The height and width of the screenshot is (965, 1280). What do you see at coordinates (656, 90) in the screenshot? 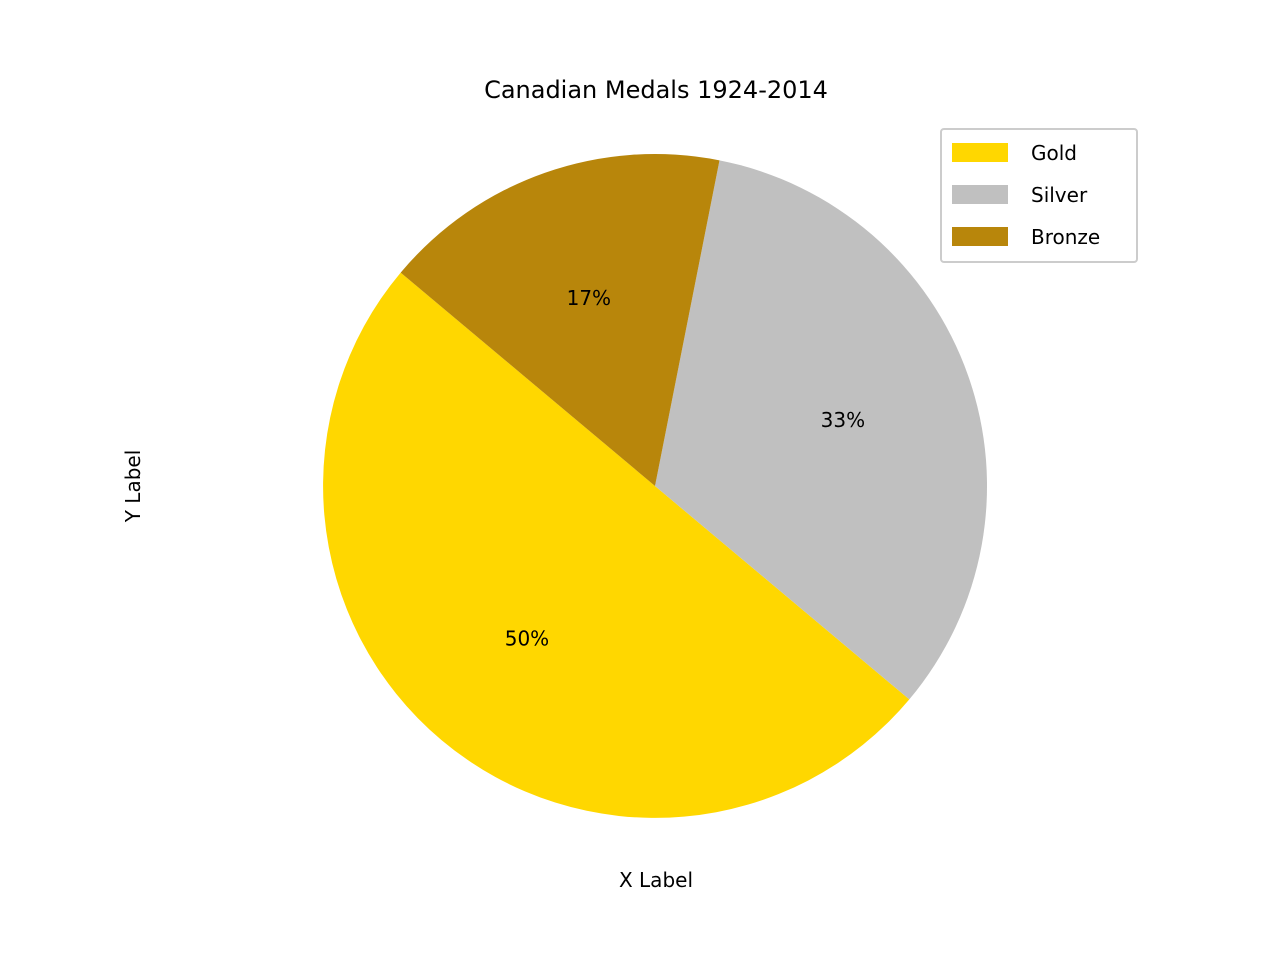
I see `chart-title: Canadian Medals 1924-2014` at bounding box center [656, 90].